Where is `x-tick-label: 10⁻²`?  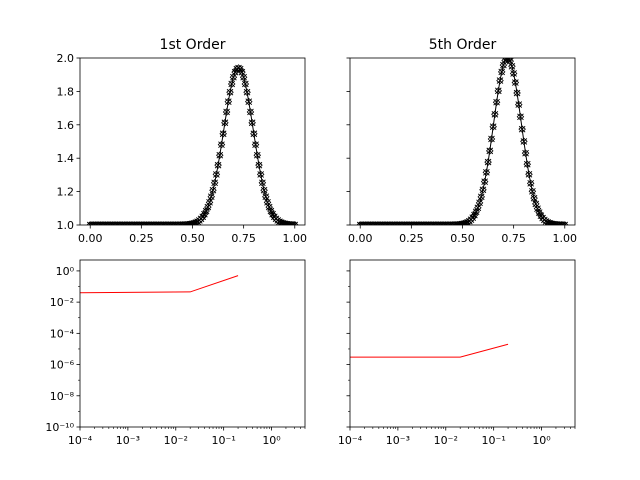
x-tick-label: 10⁻² is located at coordinates (176, 440).